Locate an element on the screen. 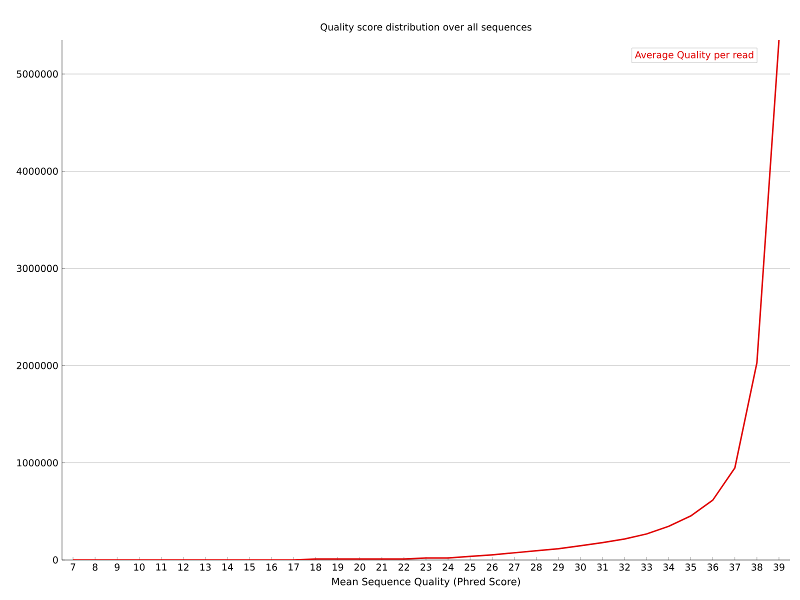 The image size is (800, 600). x-tick-label: 19 is located at coordinates (338, 567).